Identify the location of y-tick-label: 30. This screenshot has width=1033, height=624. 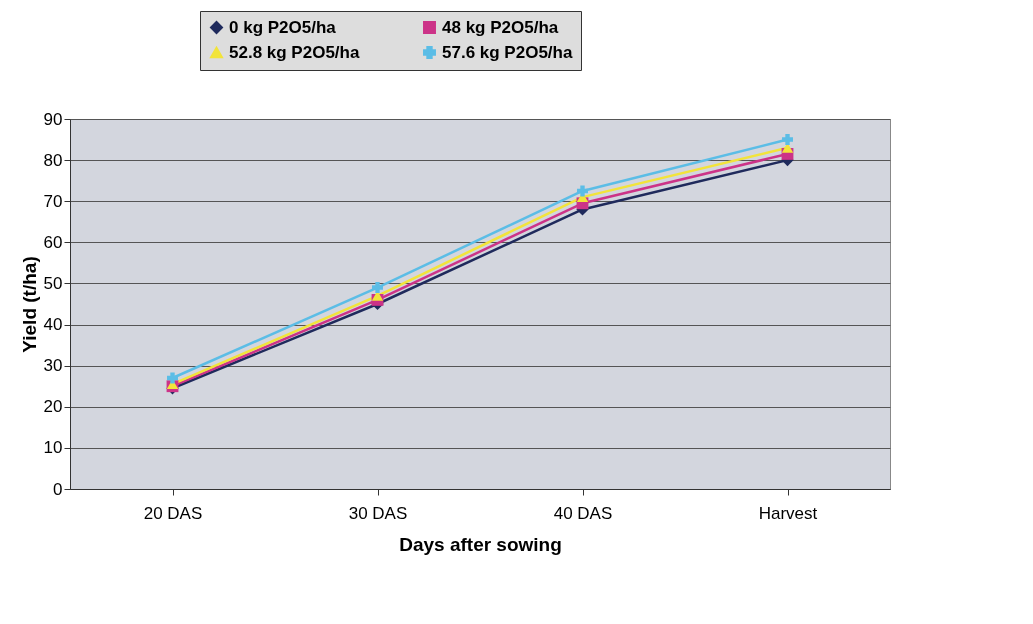
(53, 366).